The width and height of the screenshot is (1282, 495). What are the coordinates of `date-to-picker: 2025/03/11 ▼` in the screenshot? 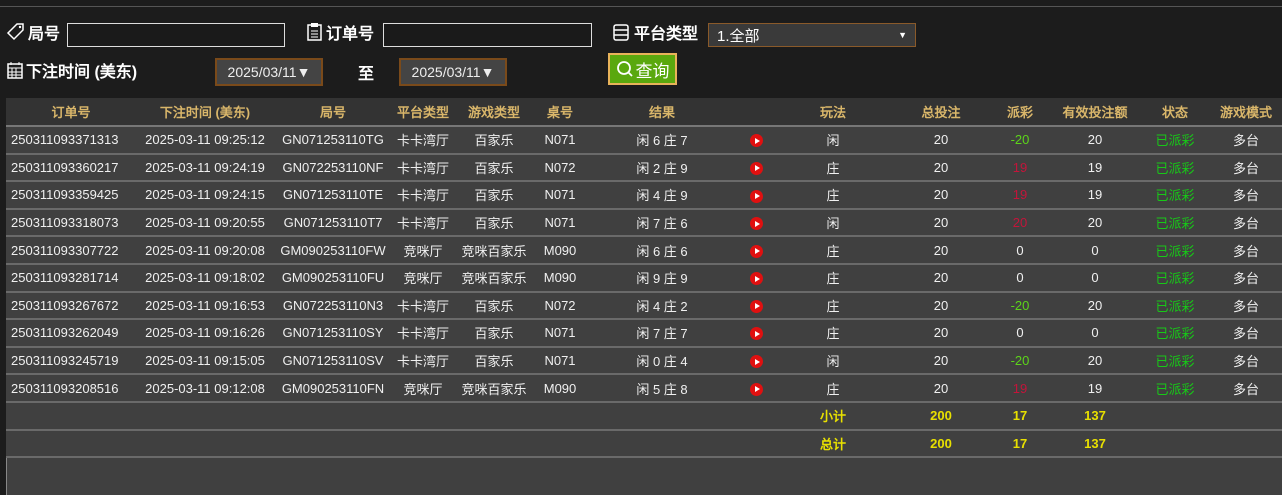 It's located at (453, 72).